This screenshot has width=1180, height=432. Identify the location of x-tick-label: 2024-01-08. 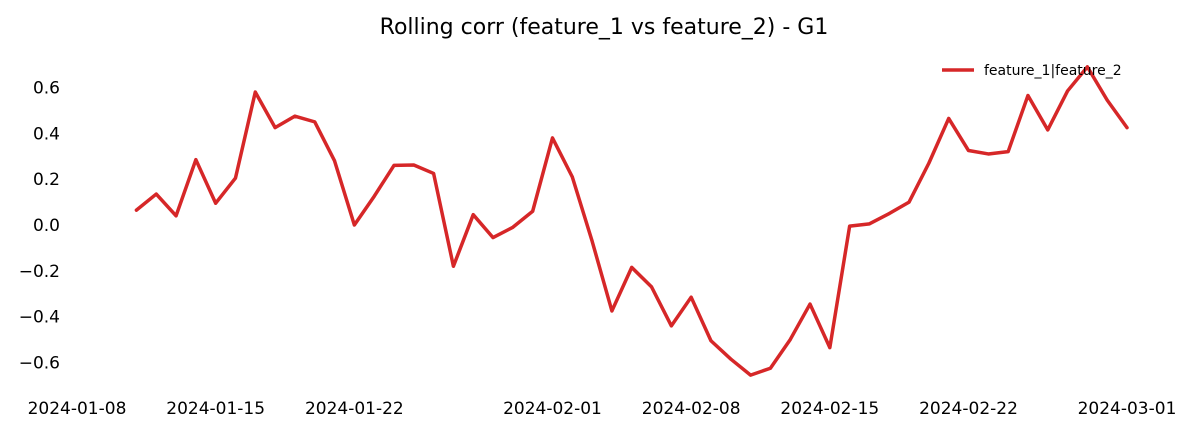
(77, 409).